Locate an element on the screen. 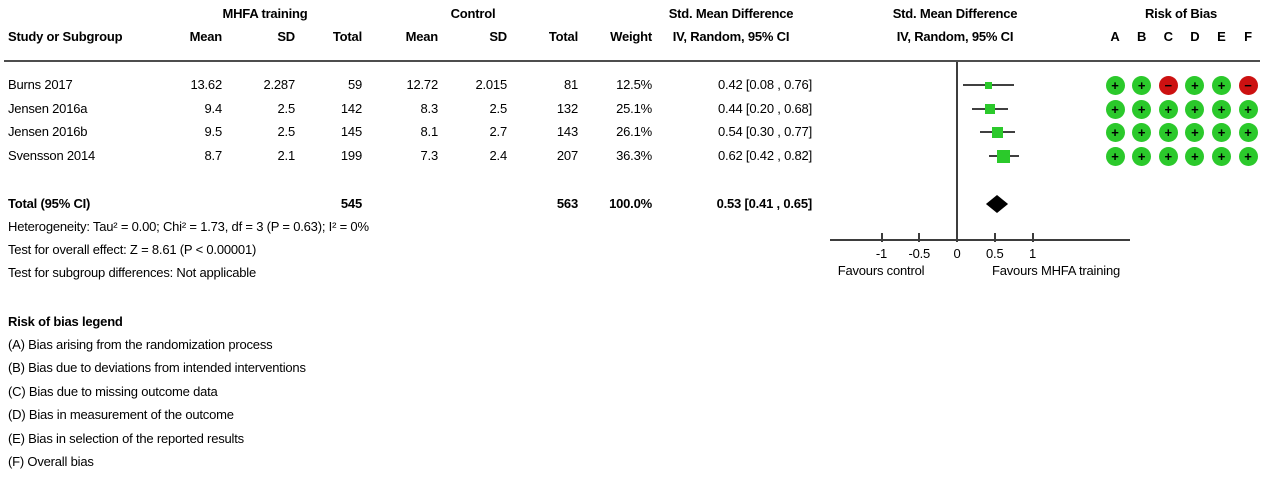  table-cell-mean-experimental: 13.62 is located at coordinates (206, 84).